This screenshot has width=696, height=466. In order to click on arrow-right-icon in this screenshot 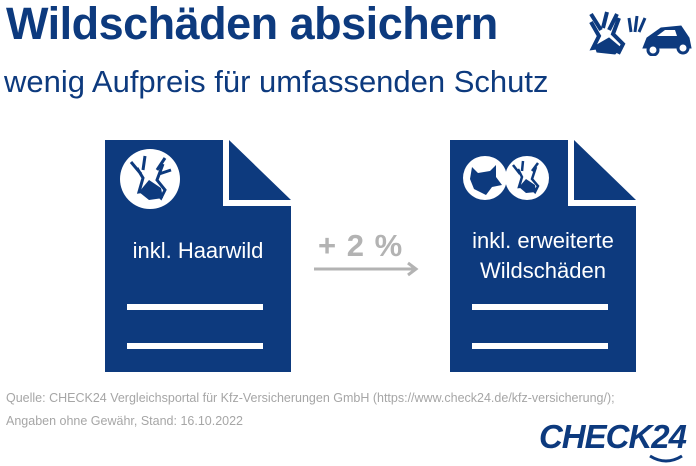, I will do `click(366, 269)`.